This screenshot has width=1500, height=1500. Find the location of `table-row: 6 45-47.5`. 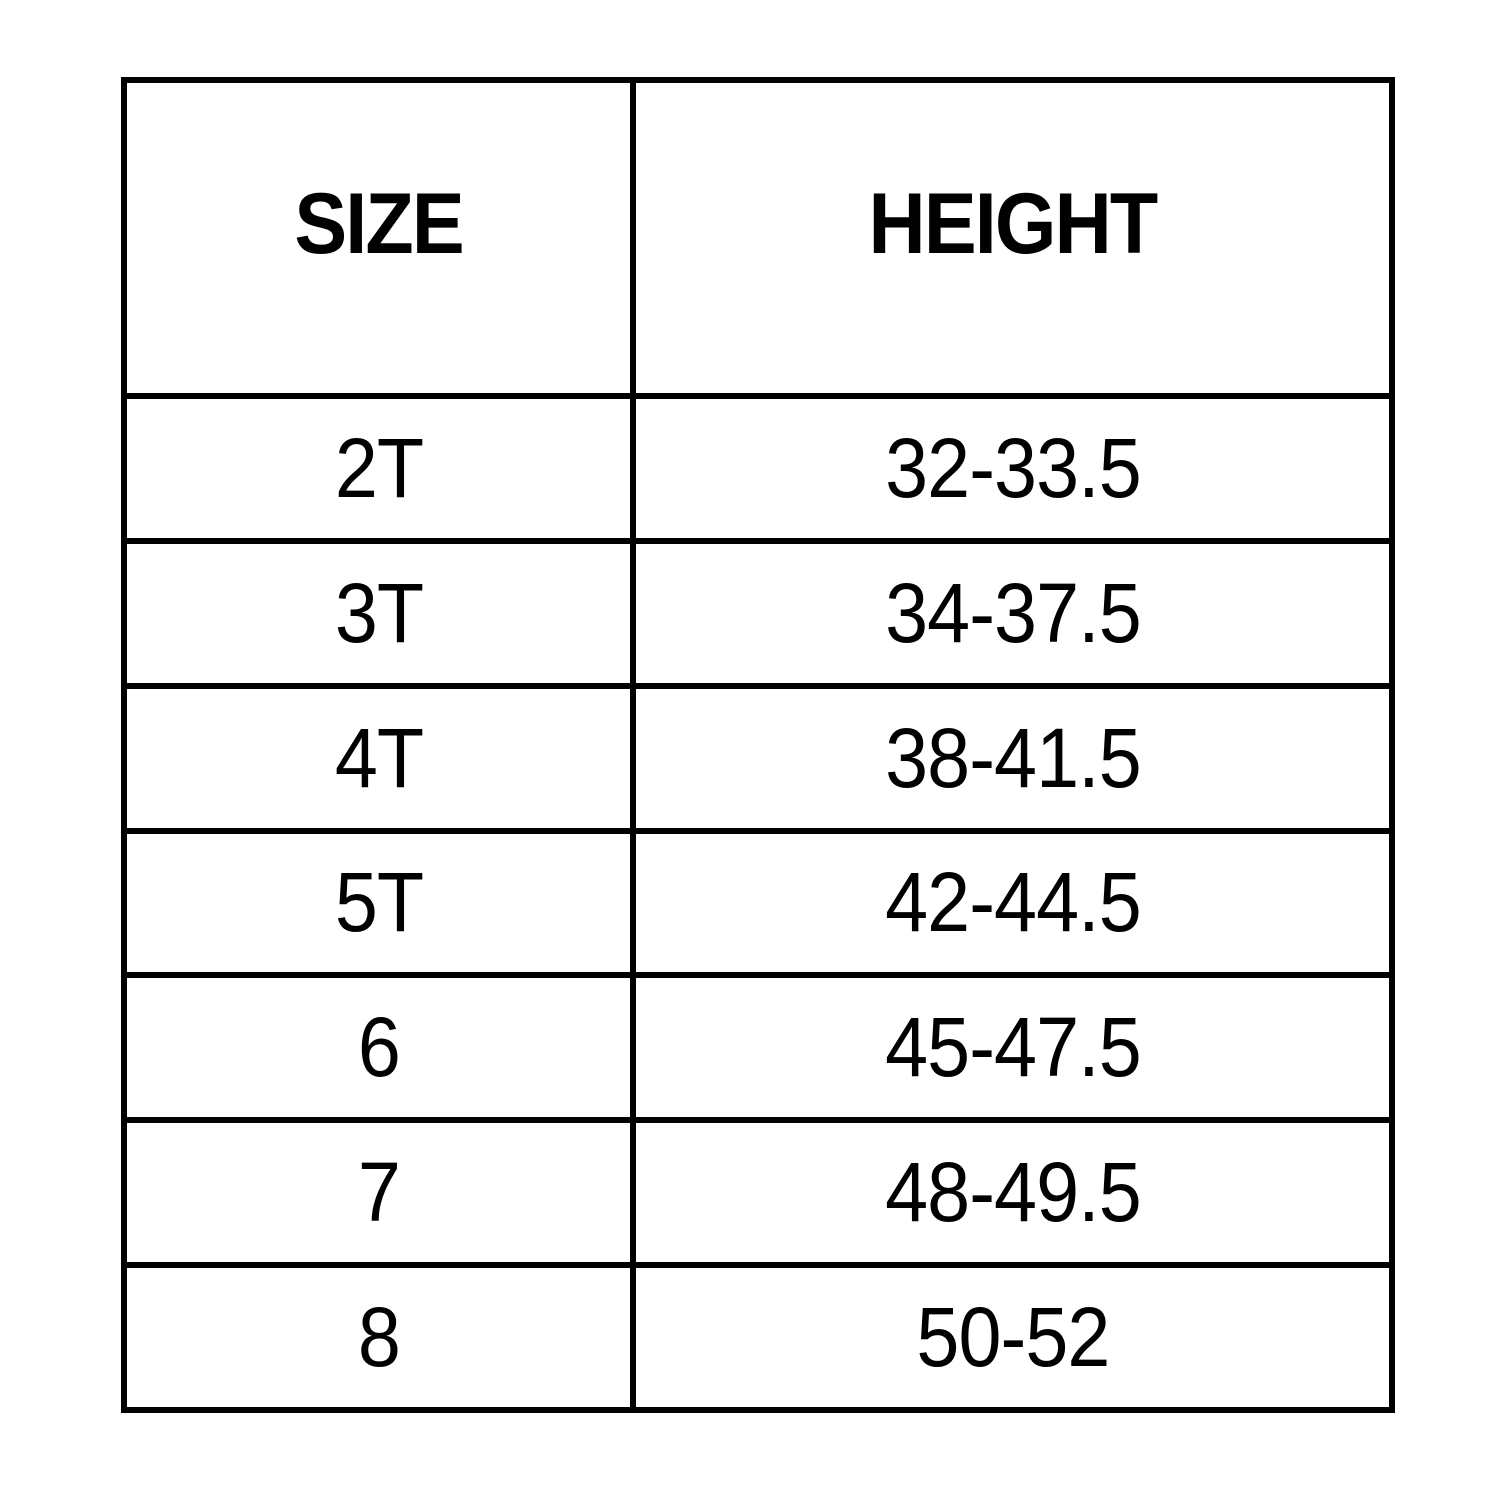

table-row: 6 45-47.5 is located at coordinates (757, 1048).